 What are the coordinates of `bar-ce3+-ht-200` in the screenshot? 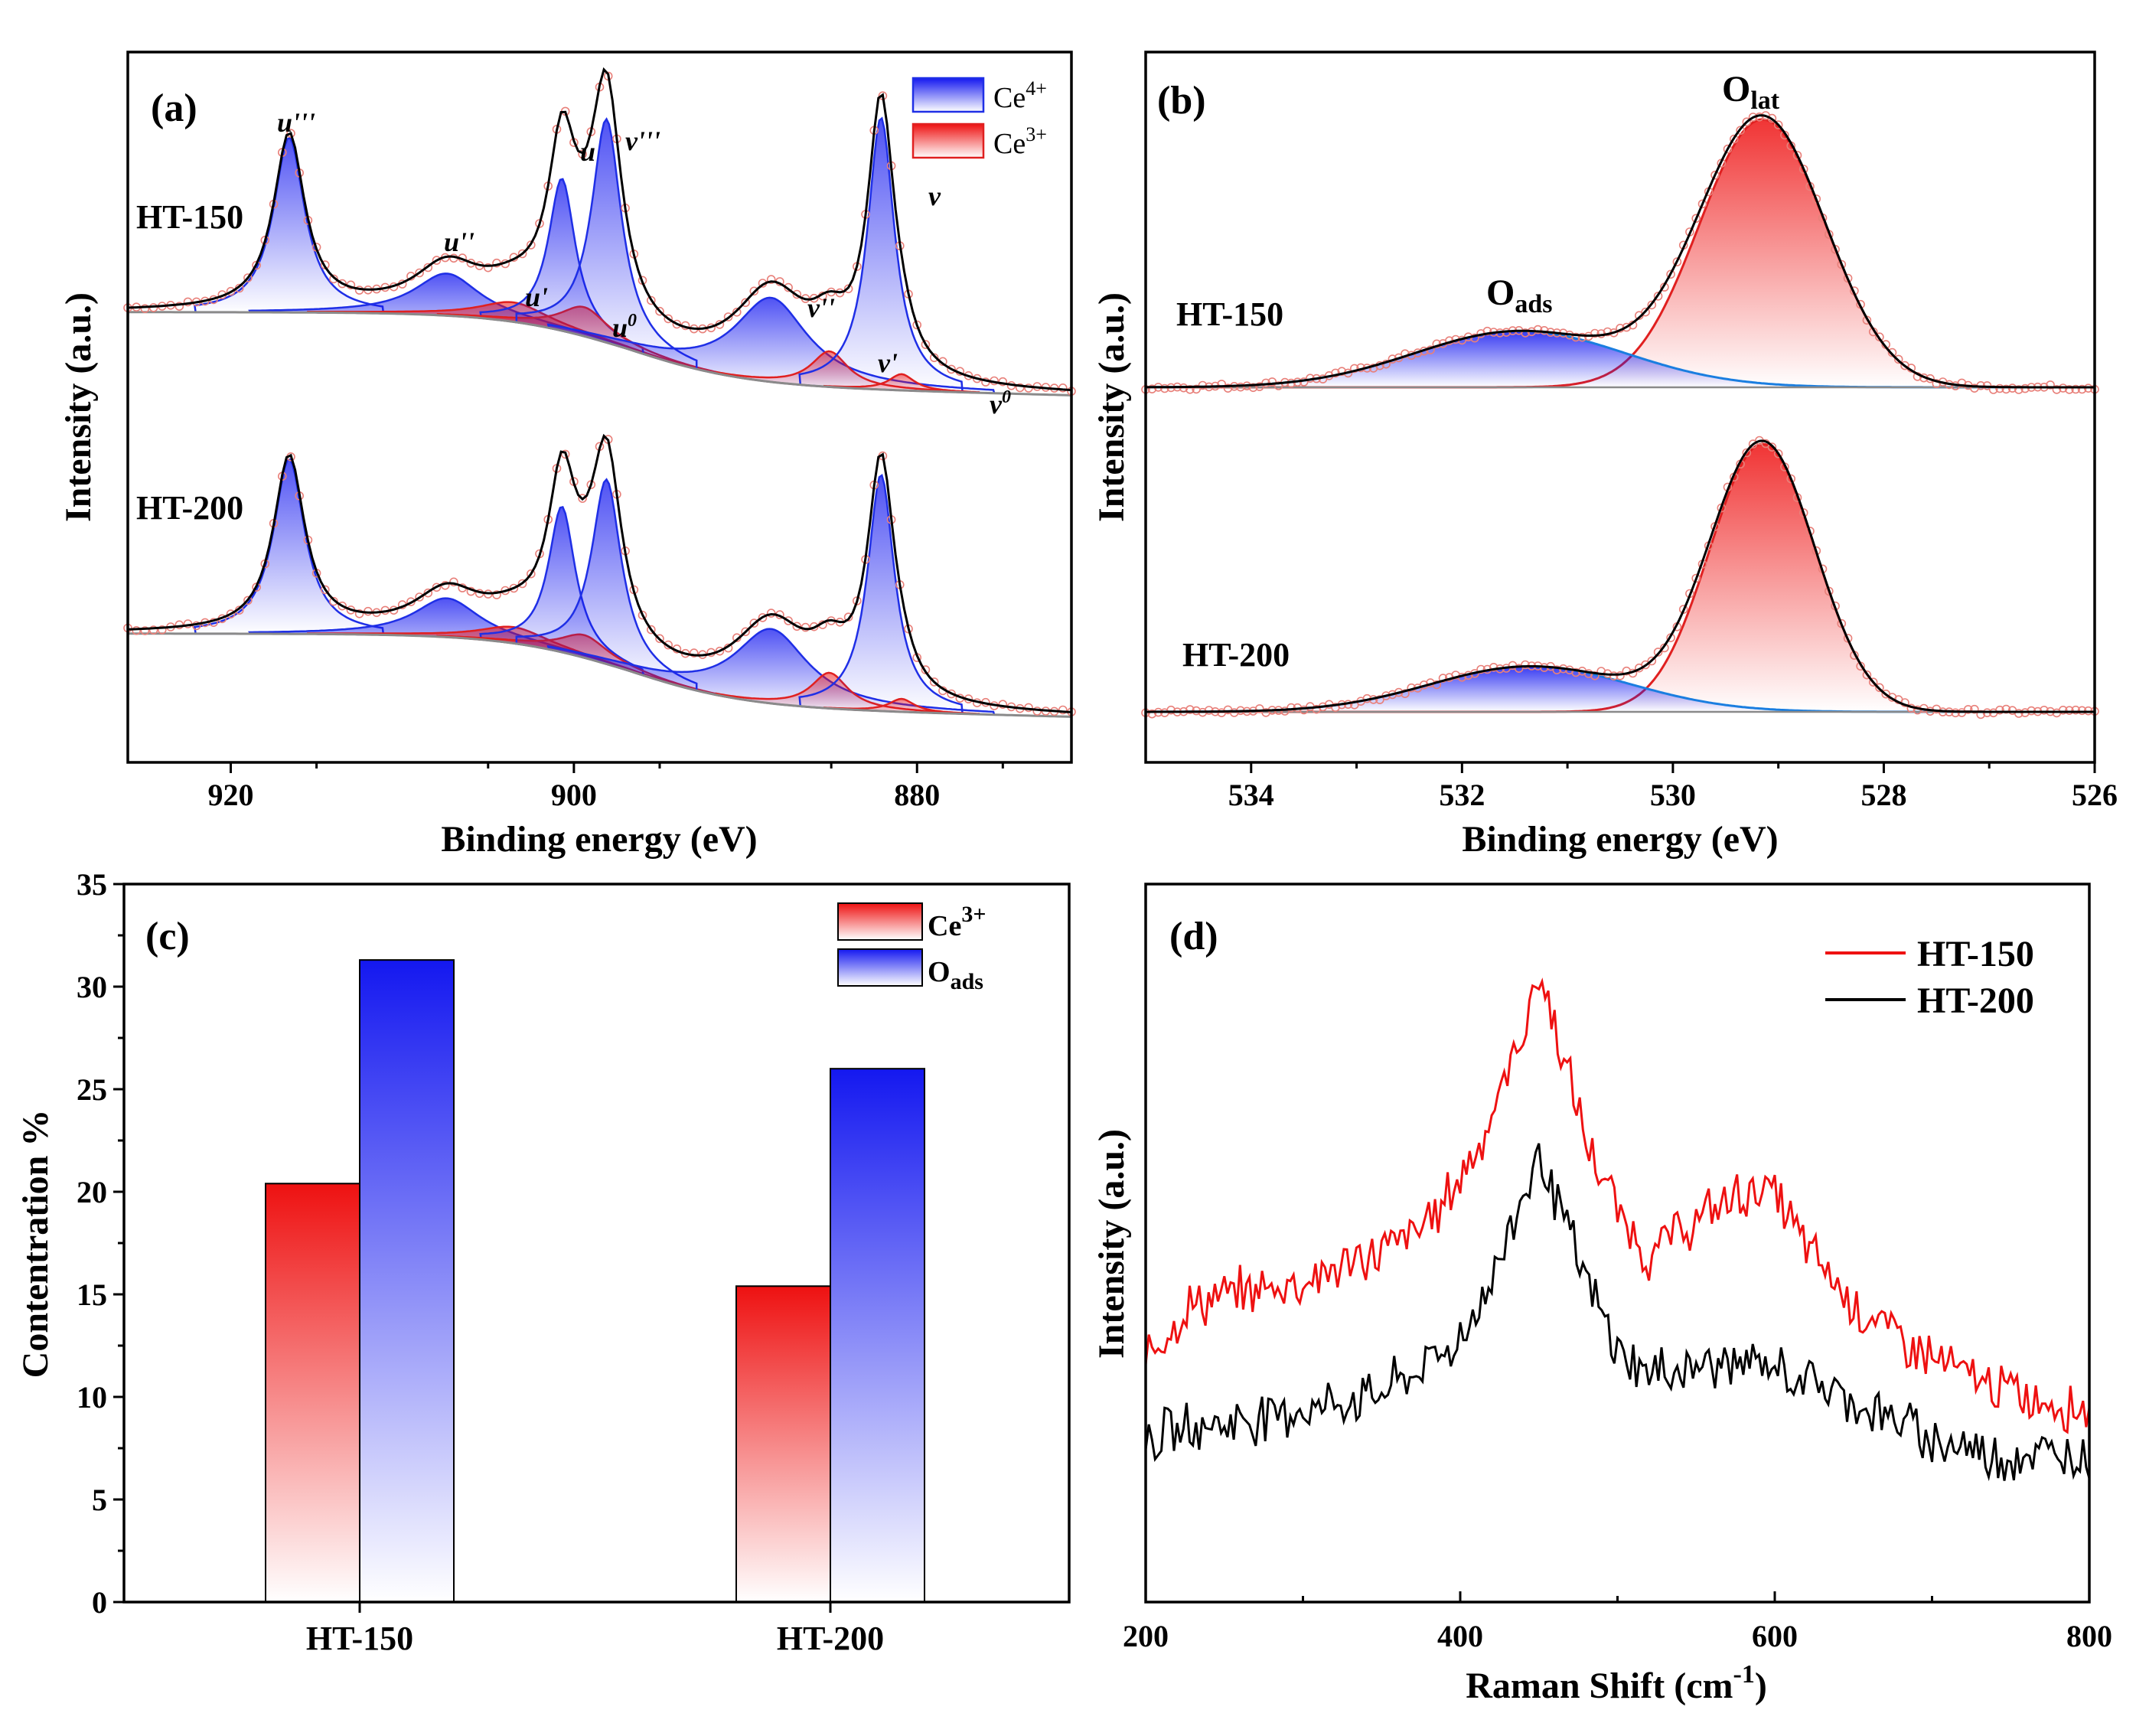 It's located at (783, 1444).